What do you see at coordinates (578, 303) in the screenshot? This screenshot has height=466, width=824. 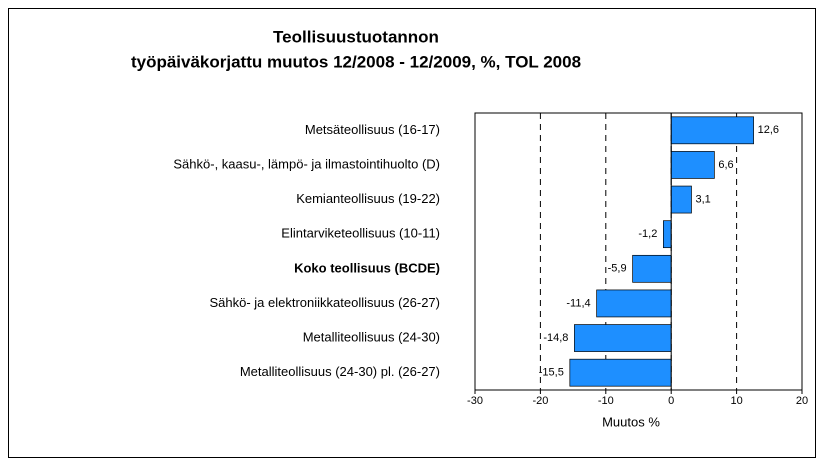 I see `value-label: -11,4` at bounding box center [578, 303].